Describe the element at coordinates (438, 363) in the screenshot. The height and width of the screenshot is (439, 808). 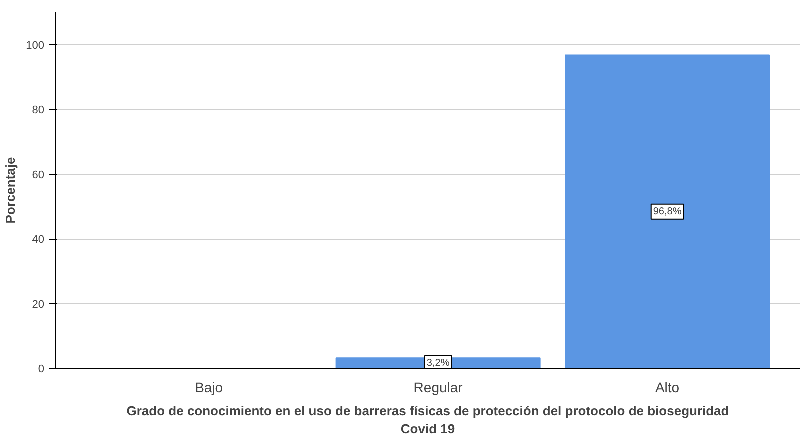
I see `data-label: 3,2%` at that location.